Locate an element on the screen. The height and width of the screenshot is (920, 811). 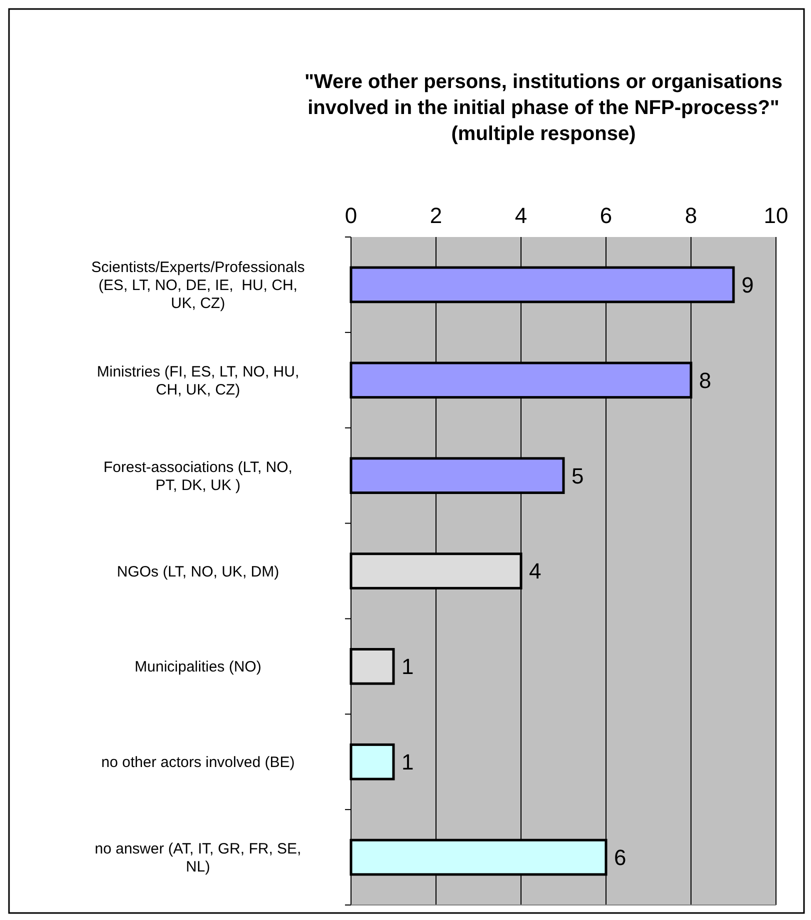
y-tick-label: no other actors involved (BE) is located at coordinates (198, 763).